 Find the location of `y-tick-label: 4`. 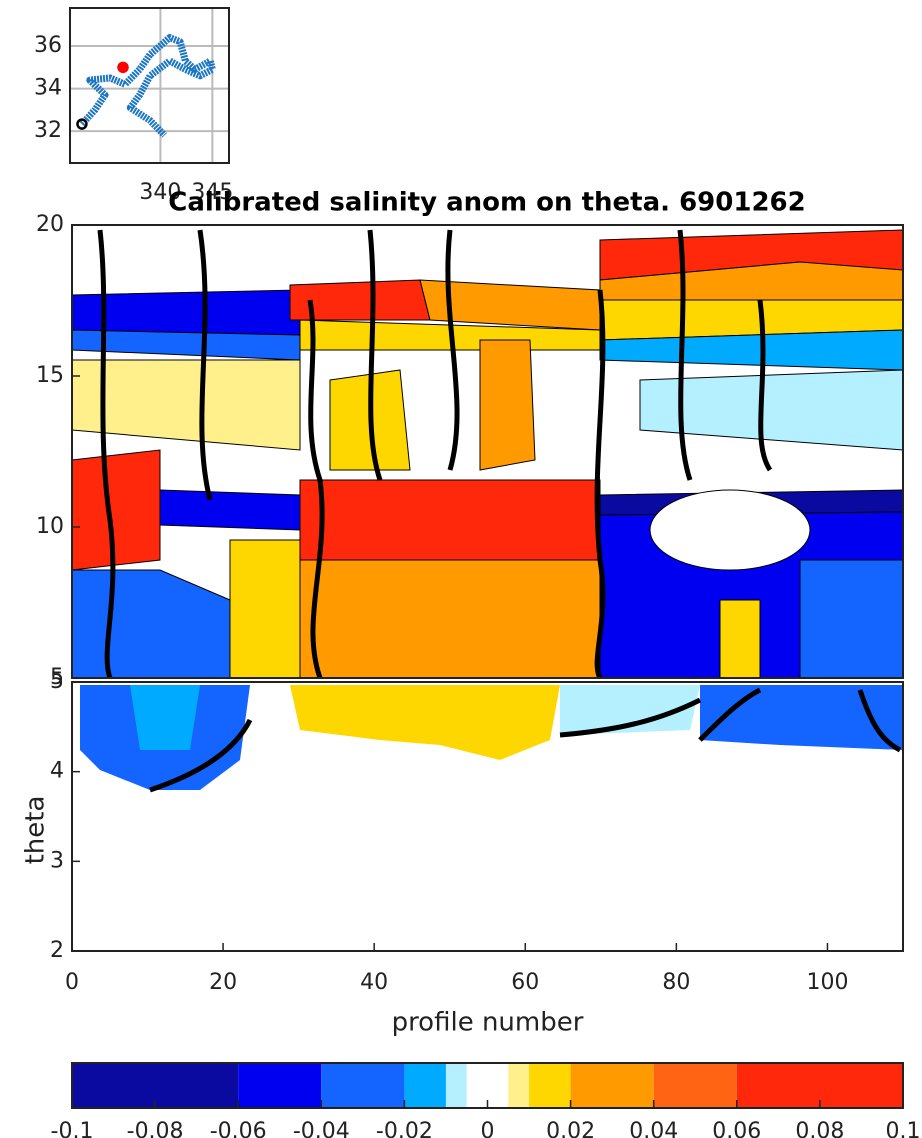

y-tick-label: 4 is located at coordinates (57, 771).